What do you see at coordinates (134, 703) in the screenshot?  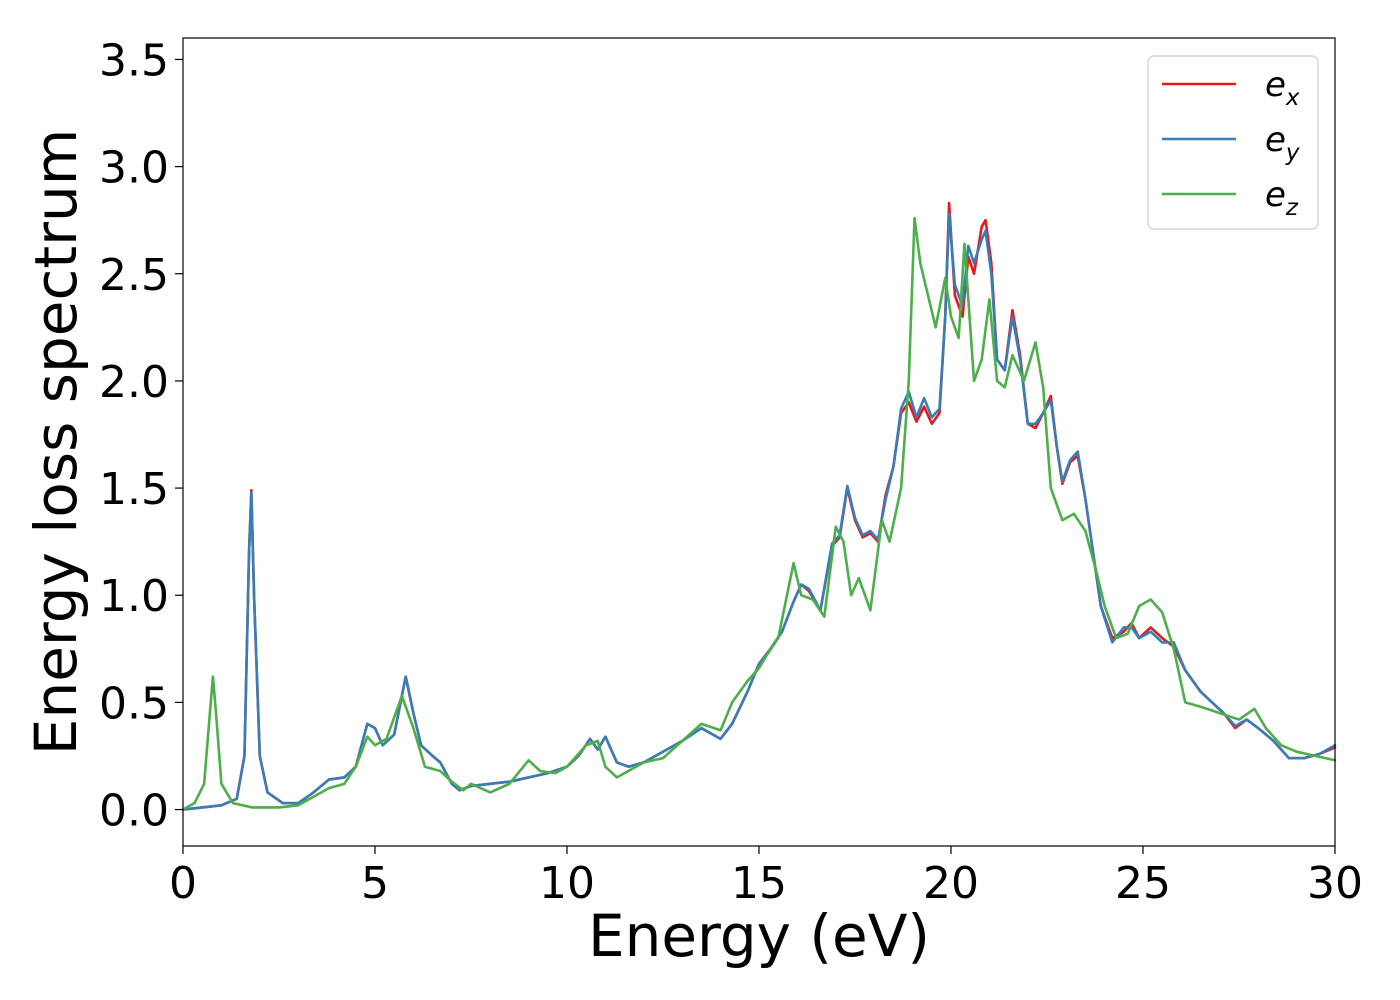 I see `y-tick-label: 0.5` at bounding box center [134, 703].